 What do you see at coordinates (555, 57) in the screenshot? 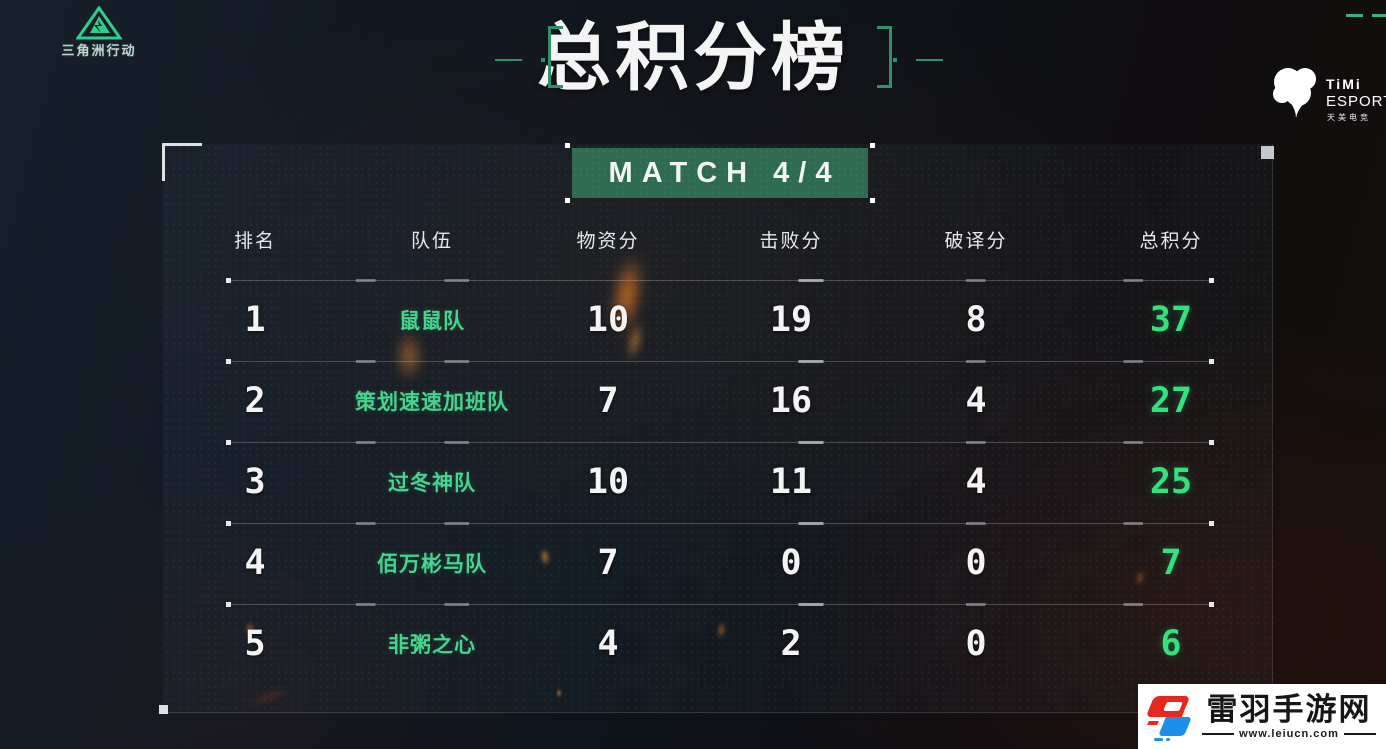
I see `title-bracket-left` at bounding box center [555, 57].